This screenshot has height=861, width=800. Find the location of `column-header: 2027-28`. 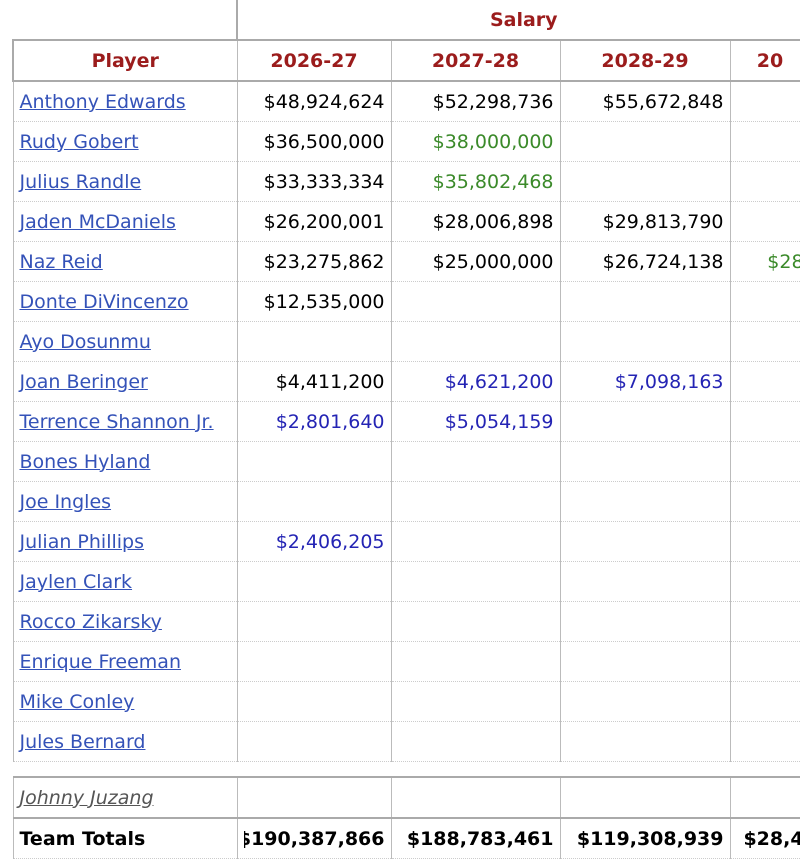

column-header: 2027-28 is located at coordinates (476, 60).